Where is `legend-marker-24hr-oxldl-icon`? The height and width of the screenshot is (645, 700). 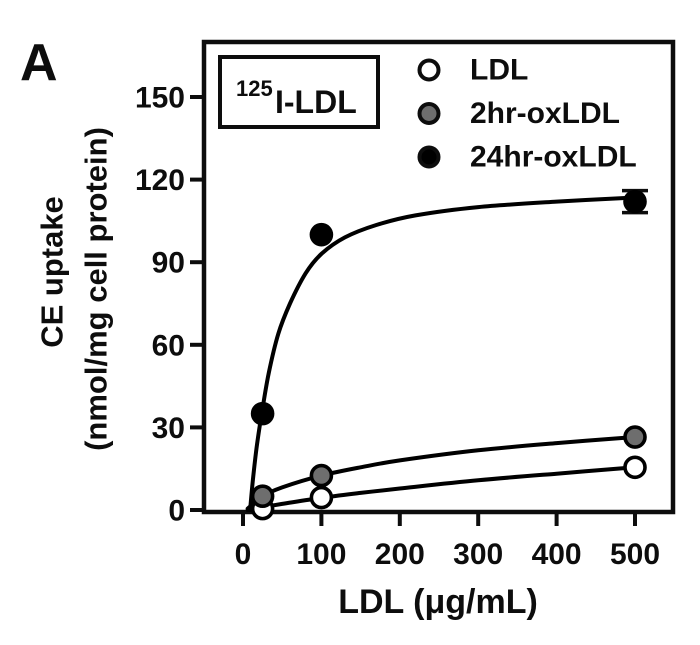 legend-marker-24hr-oxldl-icon is located at coordinates (429, 157).